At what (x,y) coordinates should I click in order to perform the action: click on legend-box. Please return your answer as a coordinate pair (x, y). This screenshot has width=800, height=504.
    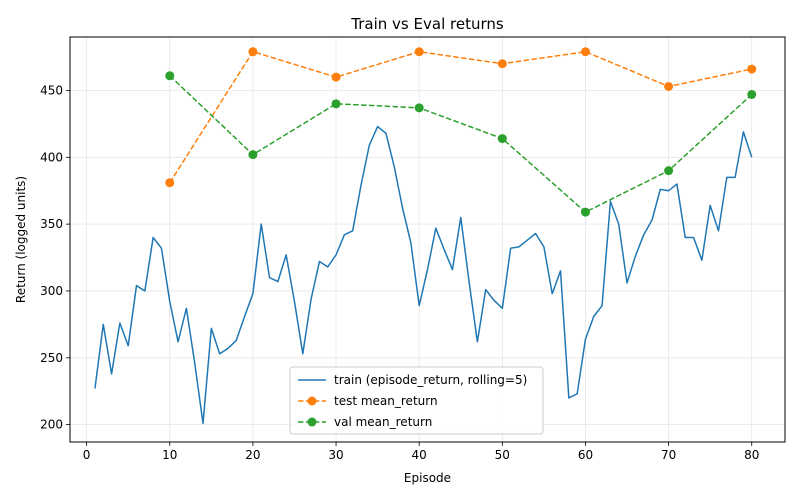
    Looking at the image, I should click on (416, 400).